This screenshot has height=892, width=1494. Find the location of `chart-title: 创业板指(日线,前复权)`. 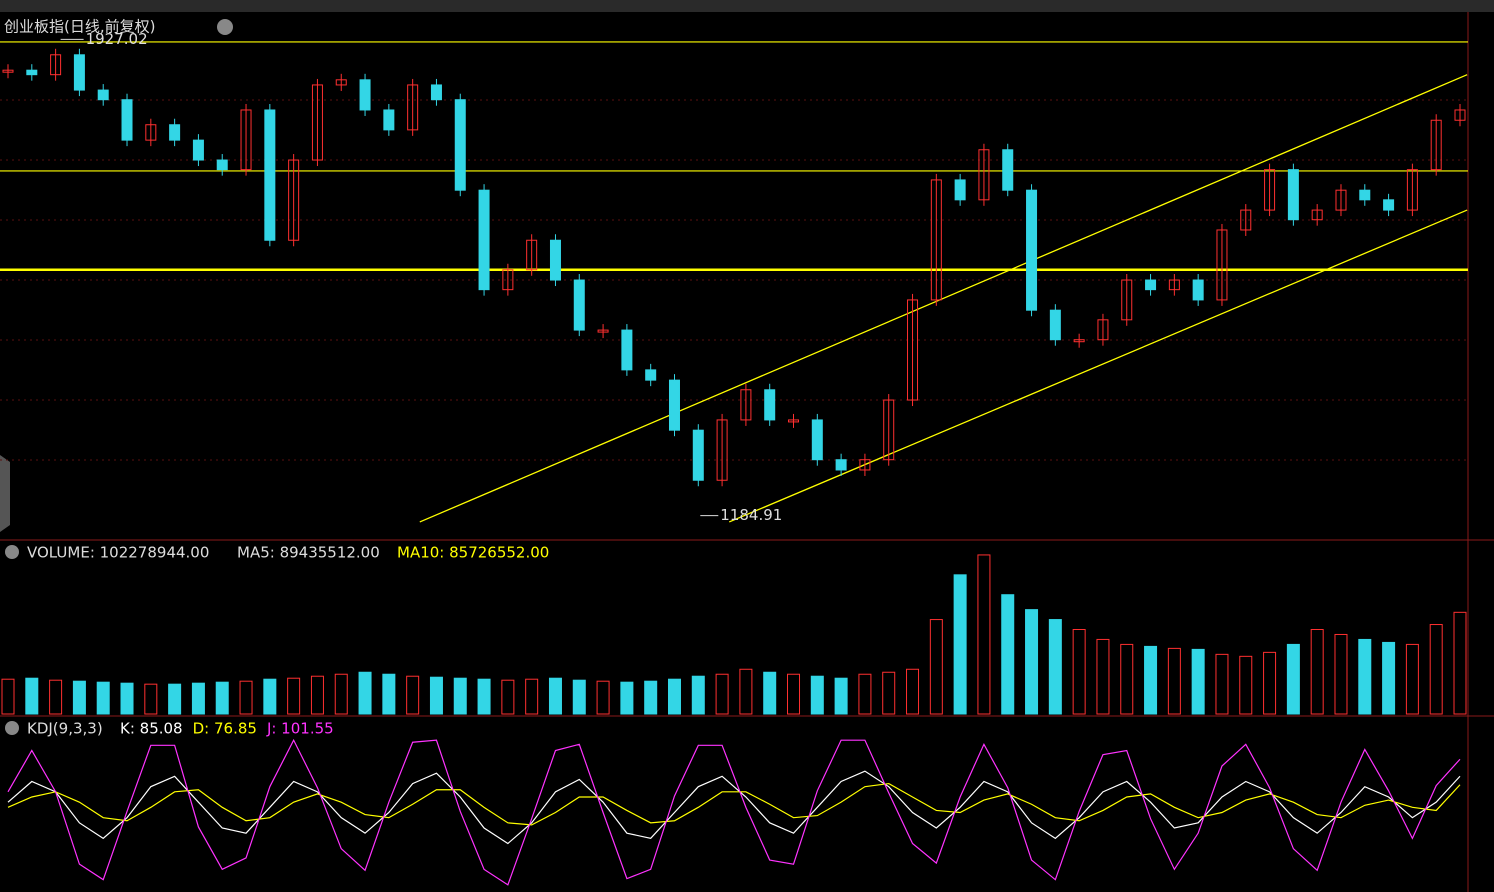

chart-title: 创业板指(日线,前复权) is located at coordinates (79, 27).